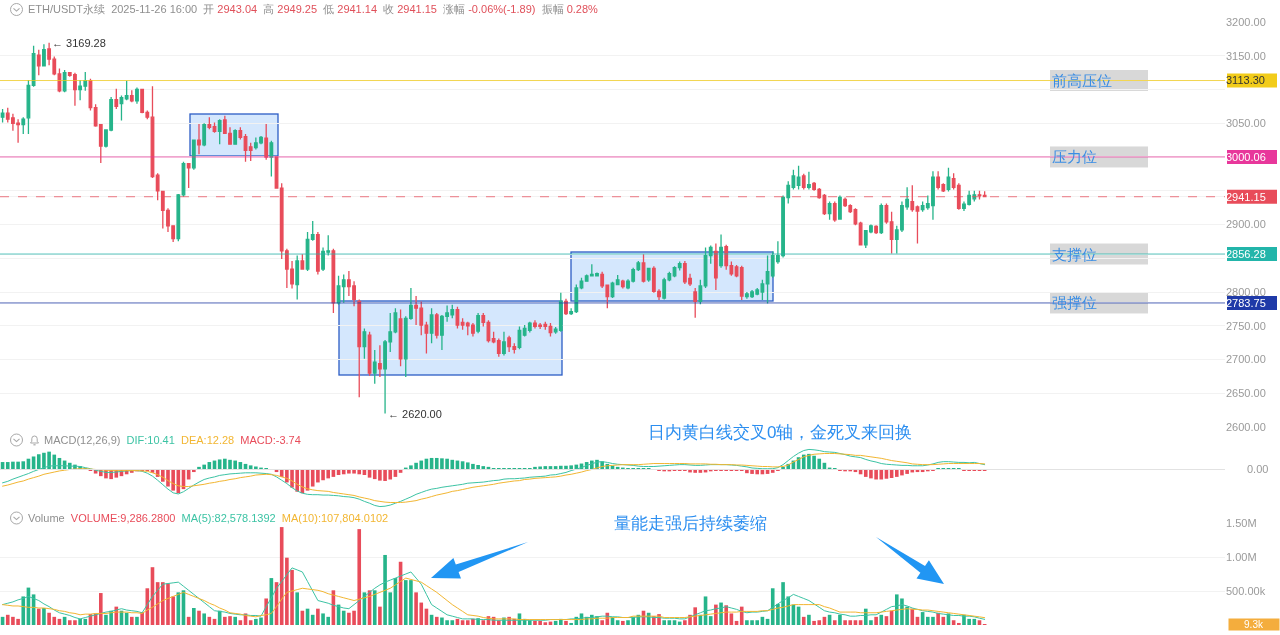 This screenshot has height=635, width=1280. What do you see at coordinates (570, 8) in the screenshot?
I see `text: 振幅 0.28%` at bounding box center [570, 8].